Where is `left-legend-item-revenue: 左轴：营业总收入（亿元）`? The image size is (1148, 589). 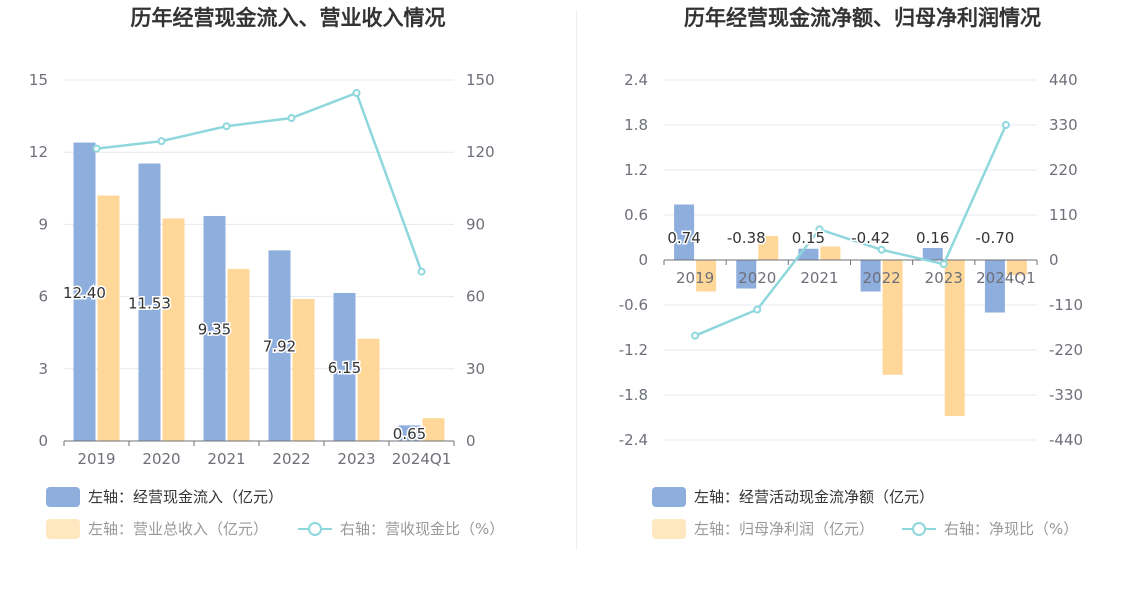 left-legend-item-revenue: 左轴：营业总收入（亿元） is located at coordinates (157, 528).